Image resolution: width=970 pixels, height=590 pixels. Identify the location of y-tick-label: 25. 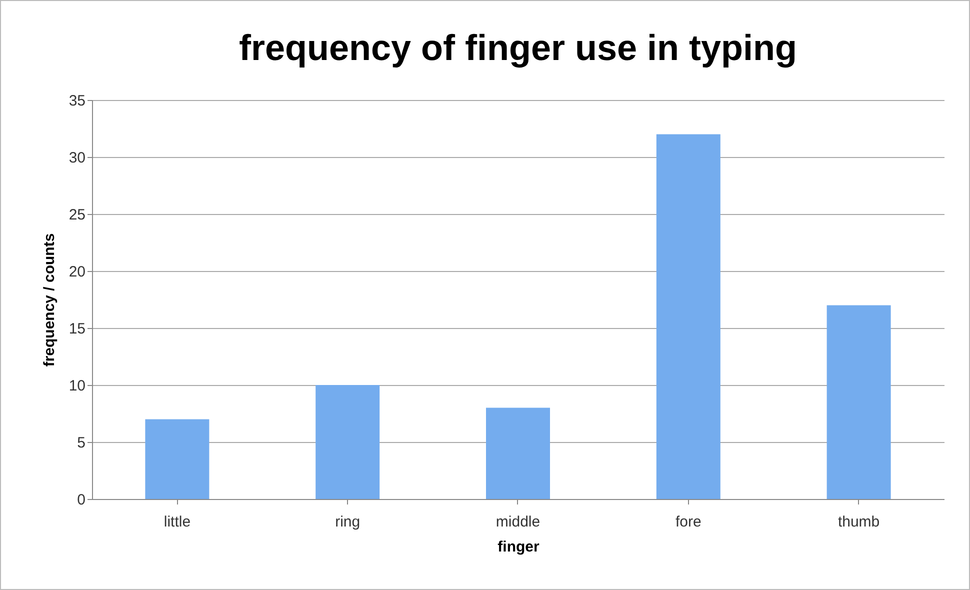
(77, 215).